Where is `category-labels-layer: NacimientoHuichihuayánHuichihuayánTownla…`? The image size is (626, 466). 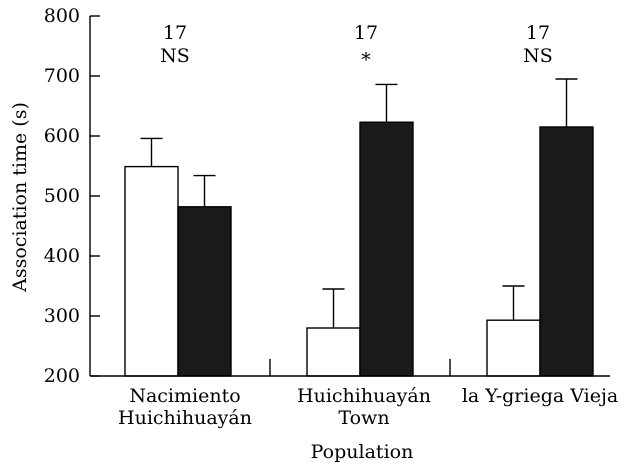
category-labels-layer: NacimientoHuichihuayánHuichihuayánTownla… is located at coordinates (368, 407).